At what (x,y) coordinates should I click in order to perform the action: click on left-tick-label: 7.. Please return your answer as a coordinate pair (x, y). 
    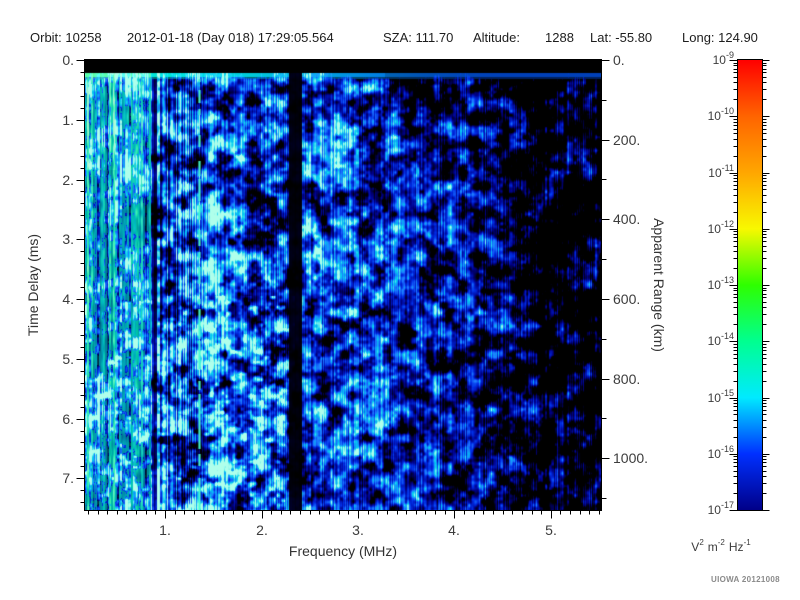
    Looking at the image, I should click on (68, 478).